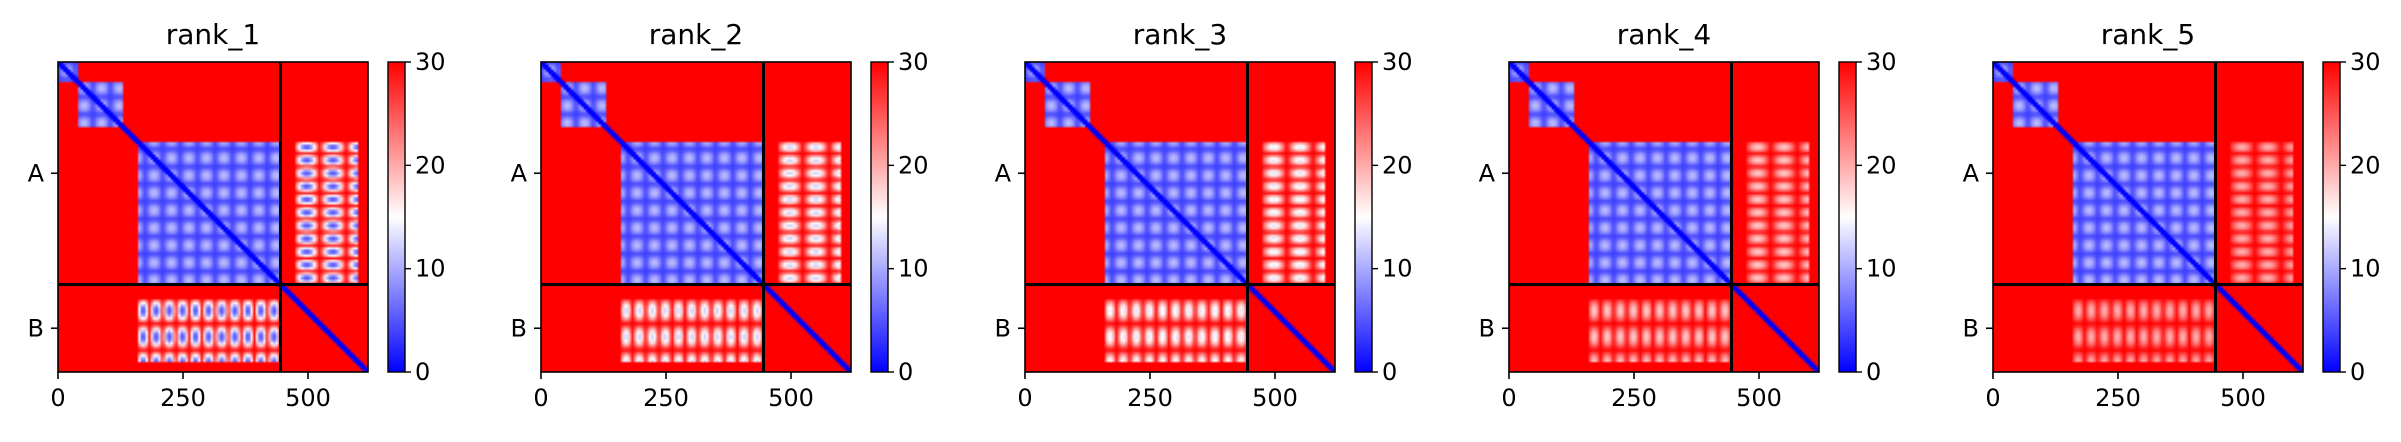 The width and height of the screenshot is (2401, 442). I want to click on panel-title: rank_5, so click(2148, 34).